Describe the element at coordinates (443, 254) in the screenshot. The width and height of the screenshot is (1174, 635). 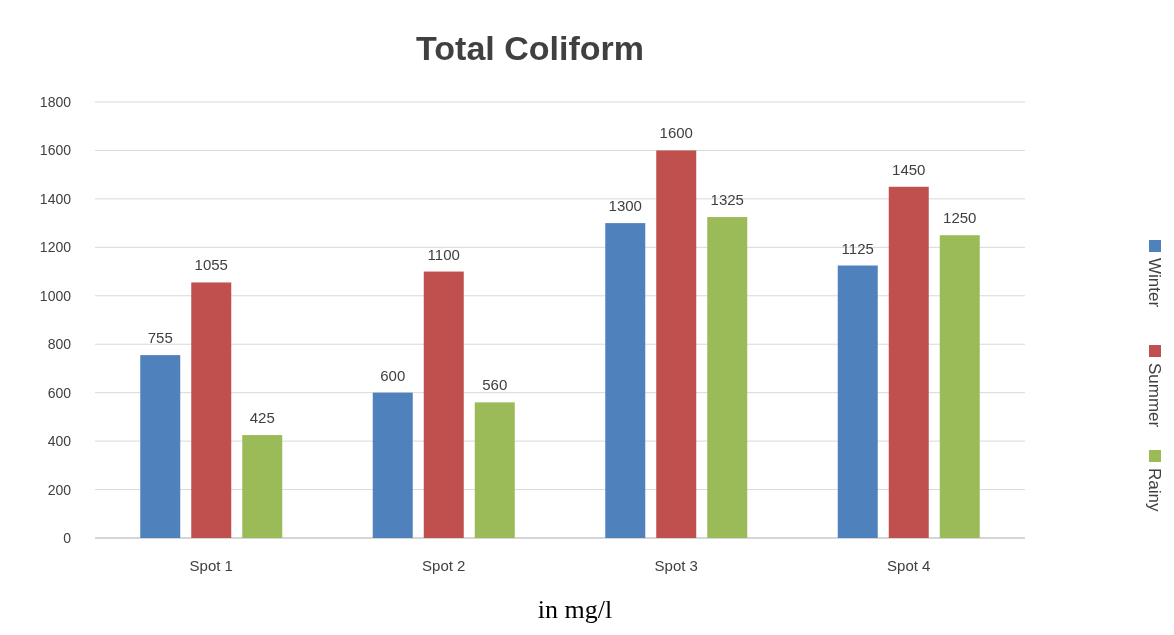
I see `data-label: 1100` at that location.